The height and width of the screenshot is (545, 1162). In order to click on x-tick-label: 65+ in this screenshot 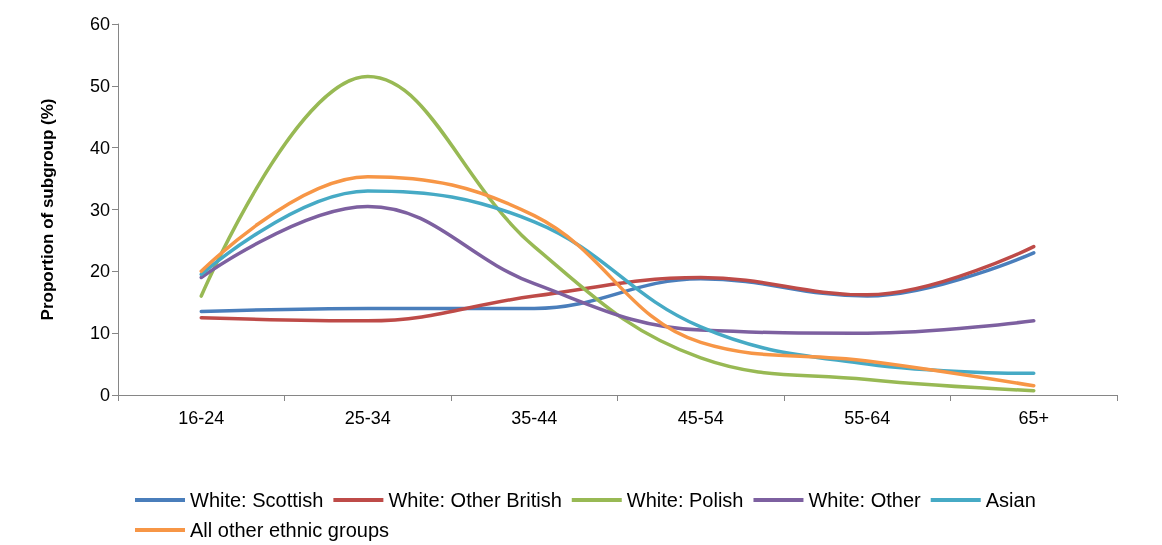, I will do `click(1034, 418)`.